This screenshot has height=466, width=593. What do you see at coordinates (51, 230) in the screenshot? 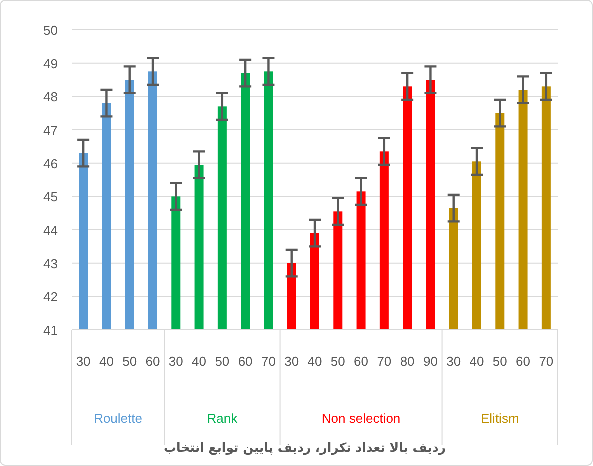
I see `y-tick-label: 44` at bounding box center [51, 230].